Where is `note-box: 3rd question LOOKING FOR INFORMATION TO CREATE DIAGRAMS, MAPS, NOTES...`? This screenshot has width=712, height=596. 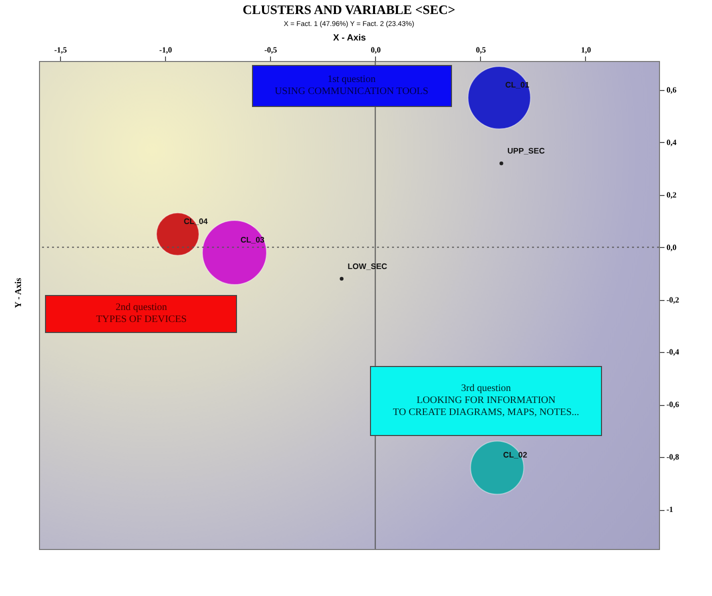
note-box: 3rd question LOOKING FOR INFORMATION TO CREATE DIAGRAMS, MAPS, NOTES... is located at coordinates (486, 401).